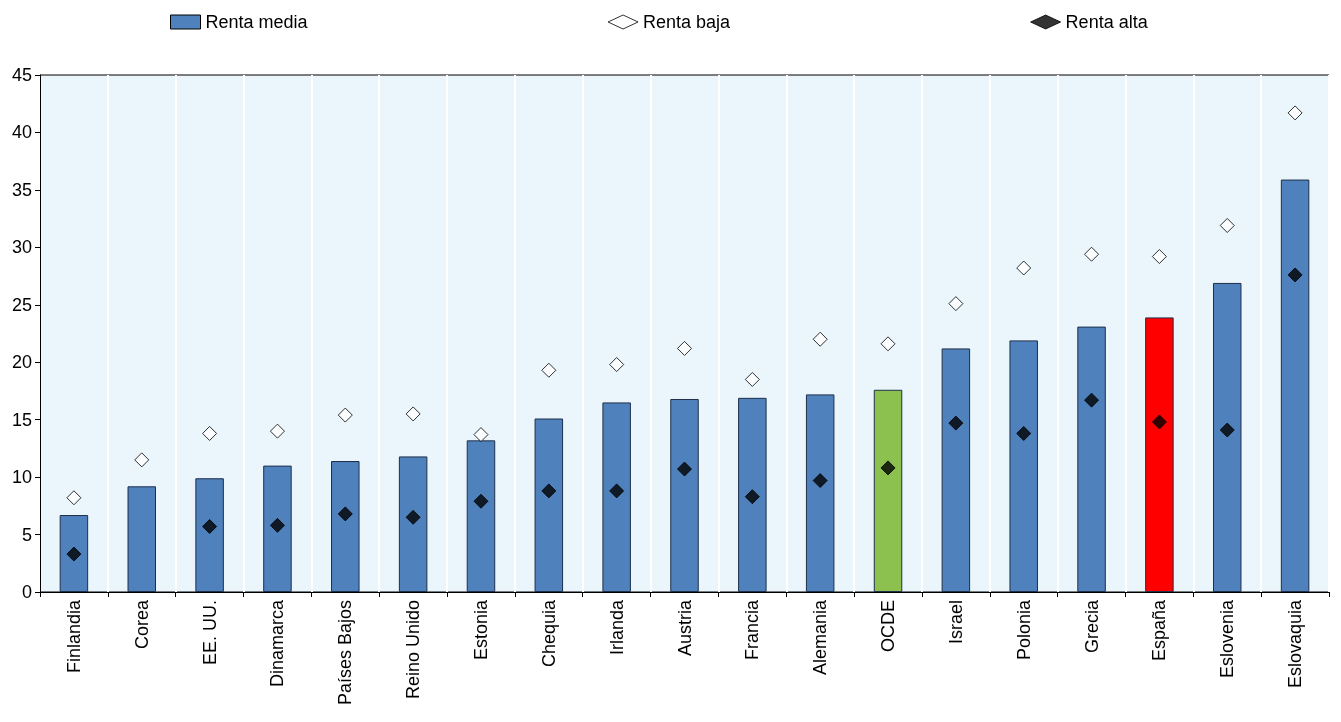  What do you see at coordinates (209, 633) in the screenshot?
I see `x-tick-label: EE. UU.` at bounding box center [209, 633].